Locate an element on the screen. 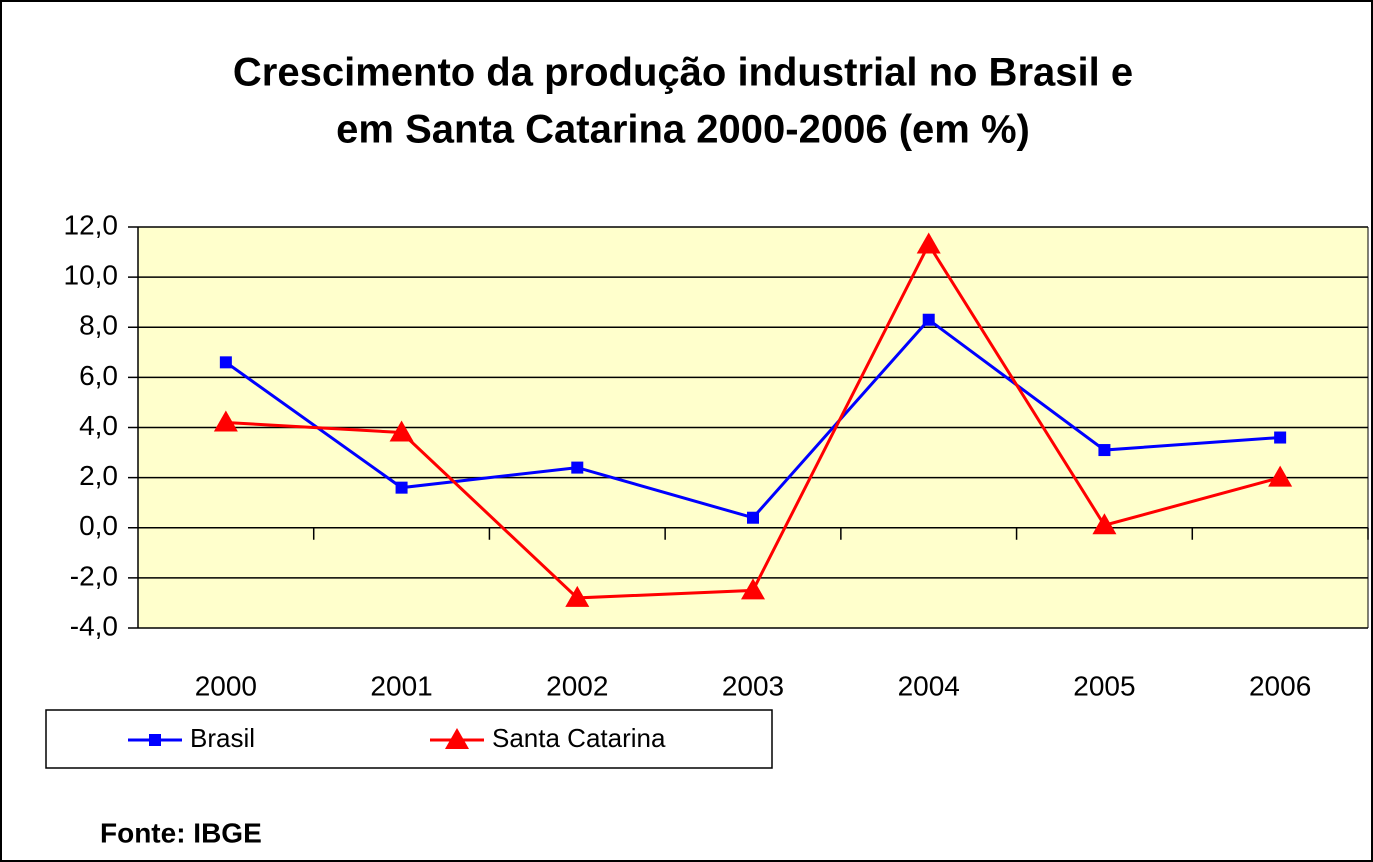  y-tick-label: 10,0 is located at coordinates (91, 275).